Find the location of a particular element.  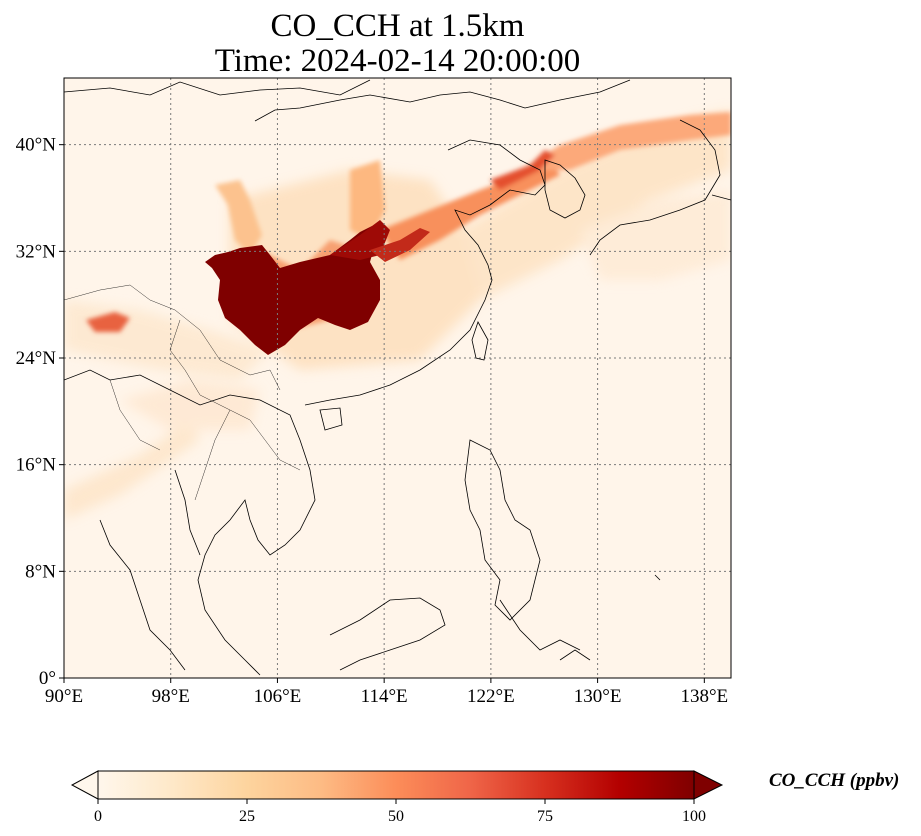

lon-tick-label: 114°E is located at coordinates (384, 696).